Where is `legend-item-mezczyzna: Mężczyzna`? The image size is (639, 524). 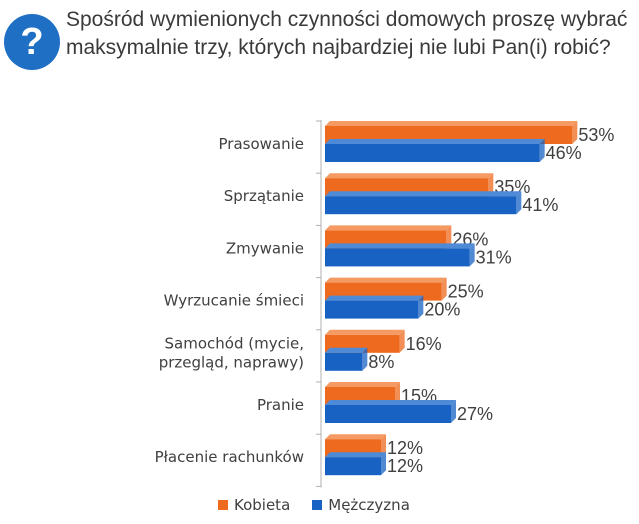
legend-item-mezczyzna: Mężczyzna is located at coordinates (361, 505).